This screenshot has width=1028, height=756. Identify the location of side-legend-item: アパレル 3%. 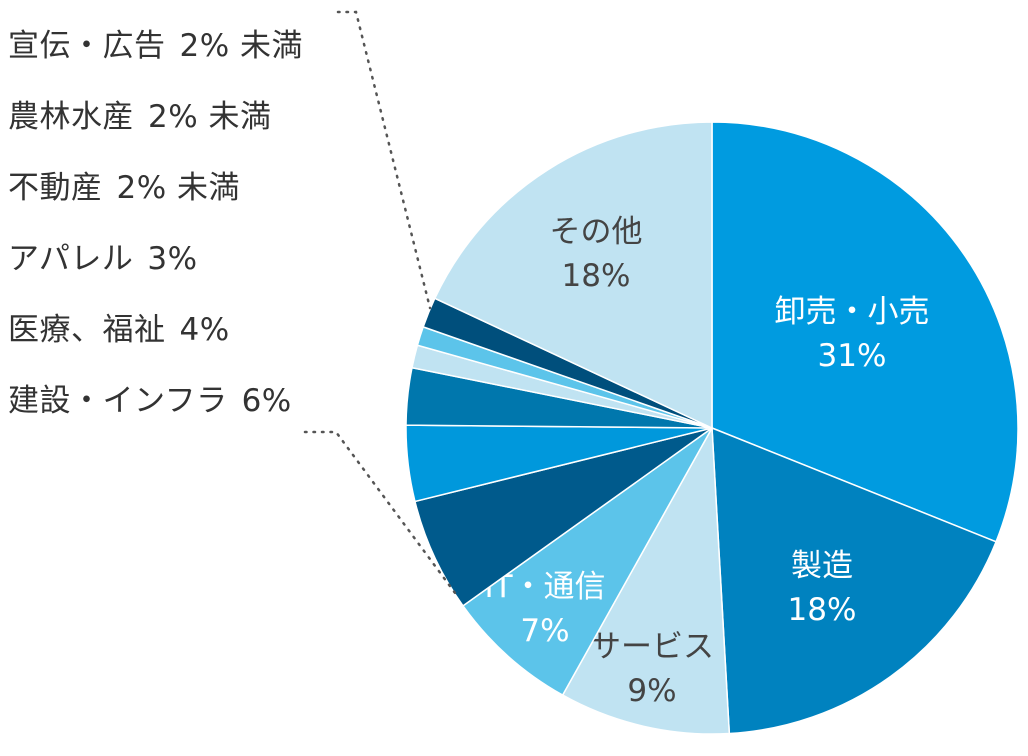
(103, 255).